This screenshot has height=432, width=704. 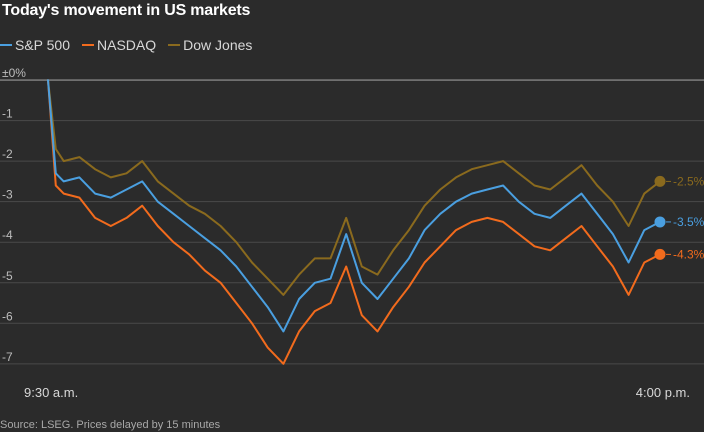 I want to click on y-tick-label: -6, so click(x=7, y=316).